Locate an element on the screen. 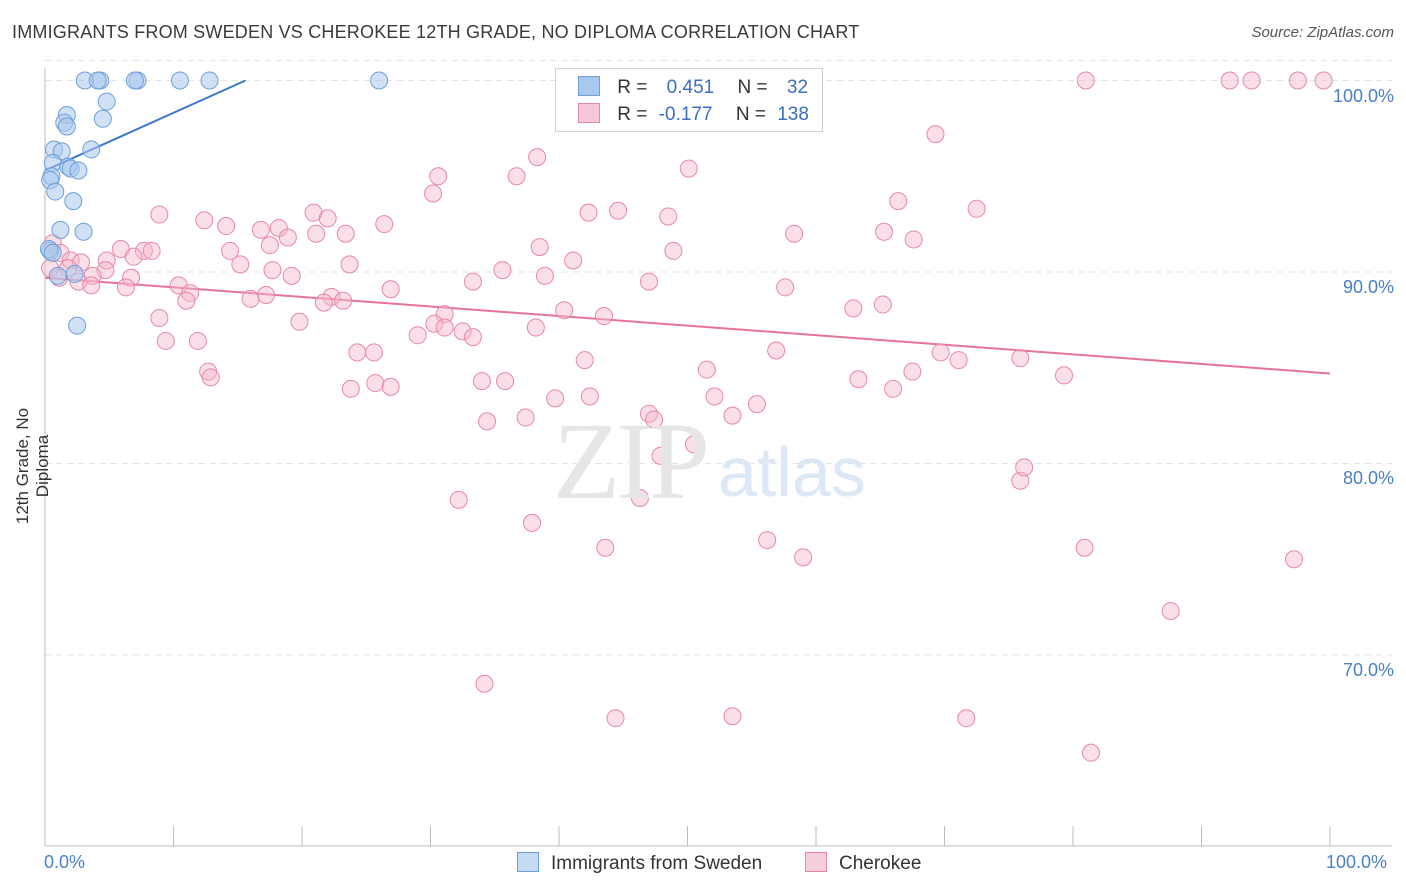 This screenshot has width=1406, height=892. legend-r-value: -0.177 is located at coordinates (685, 114).